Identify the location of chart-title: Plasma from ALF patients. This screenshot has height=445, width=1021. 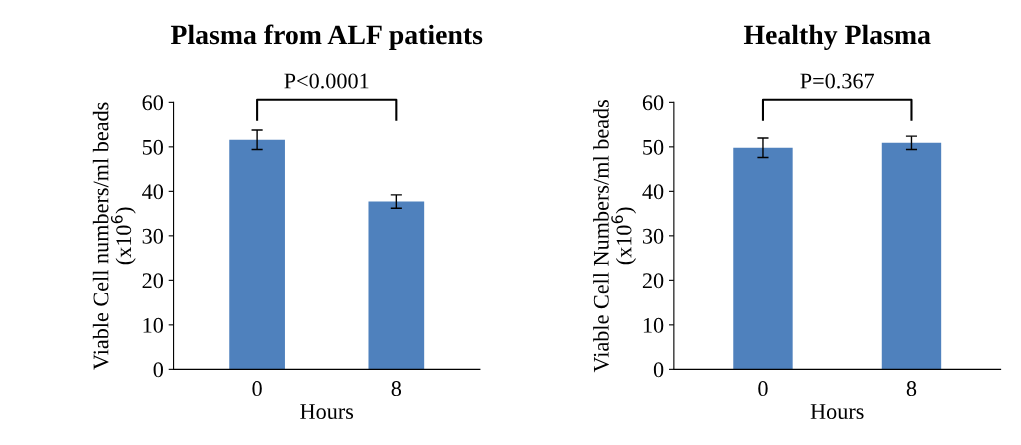
(326, 37).